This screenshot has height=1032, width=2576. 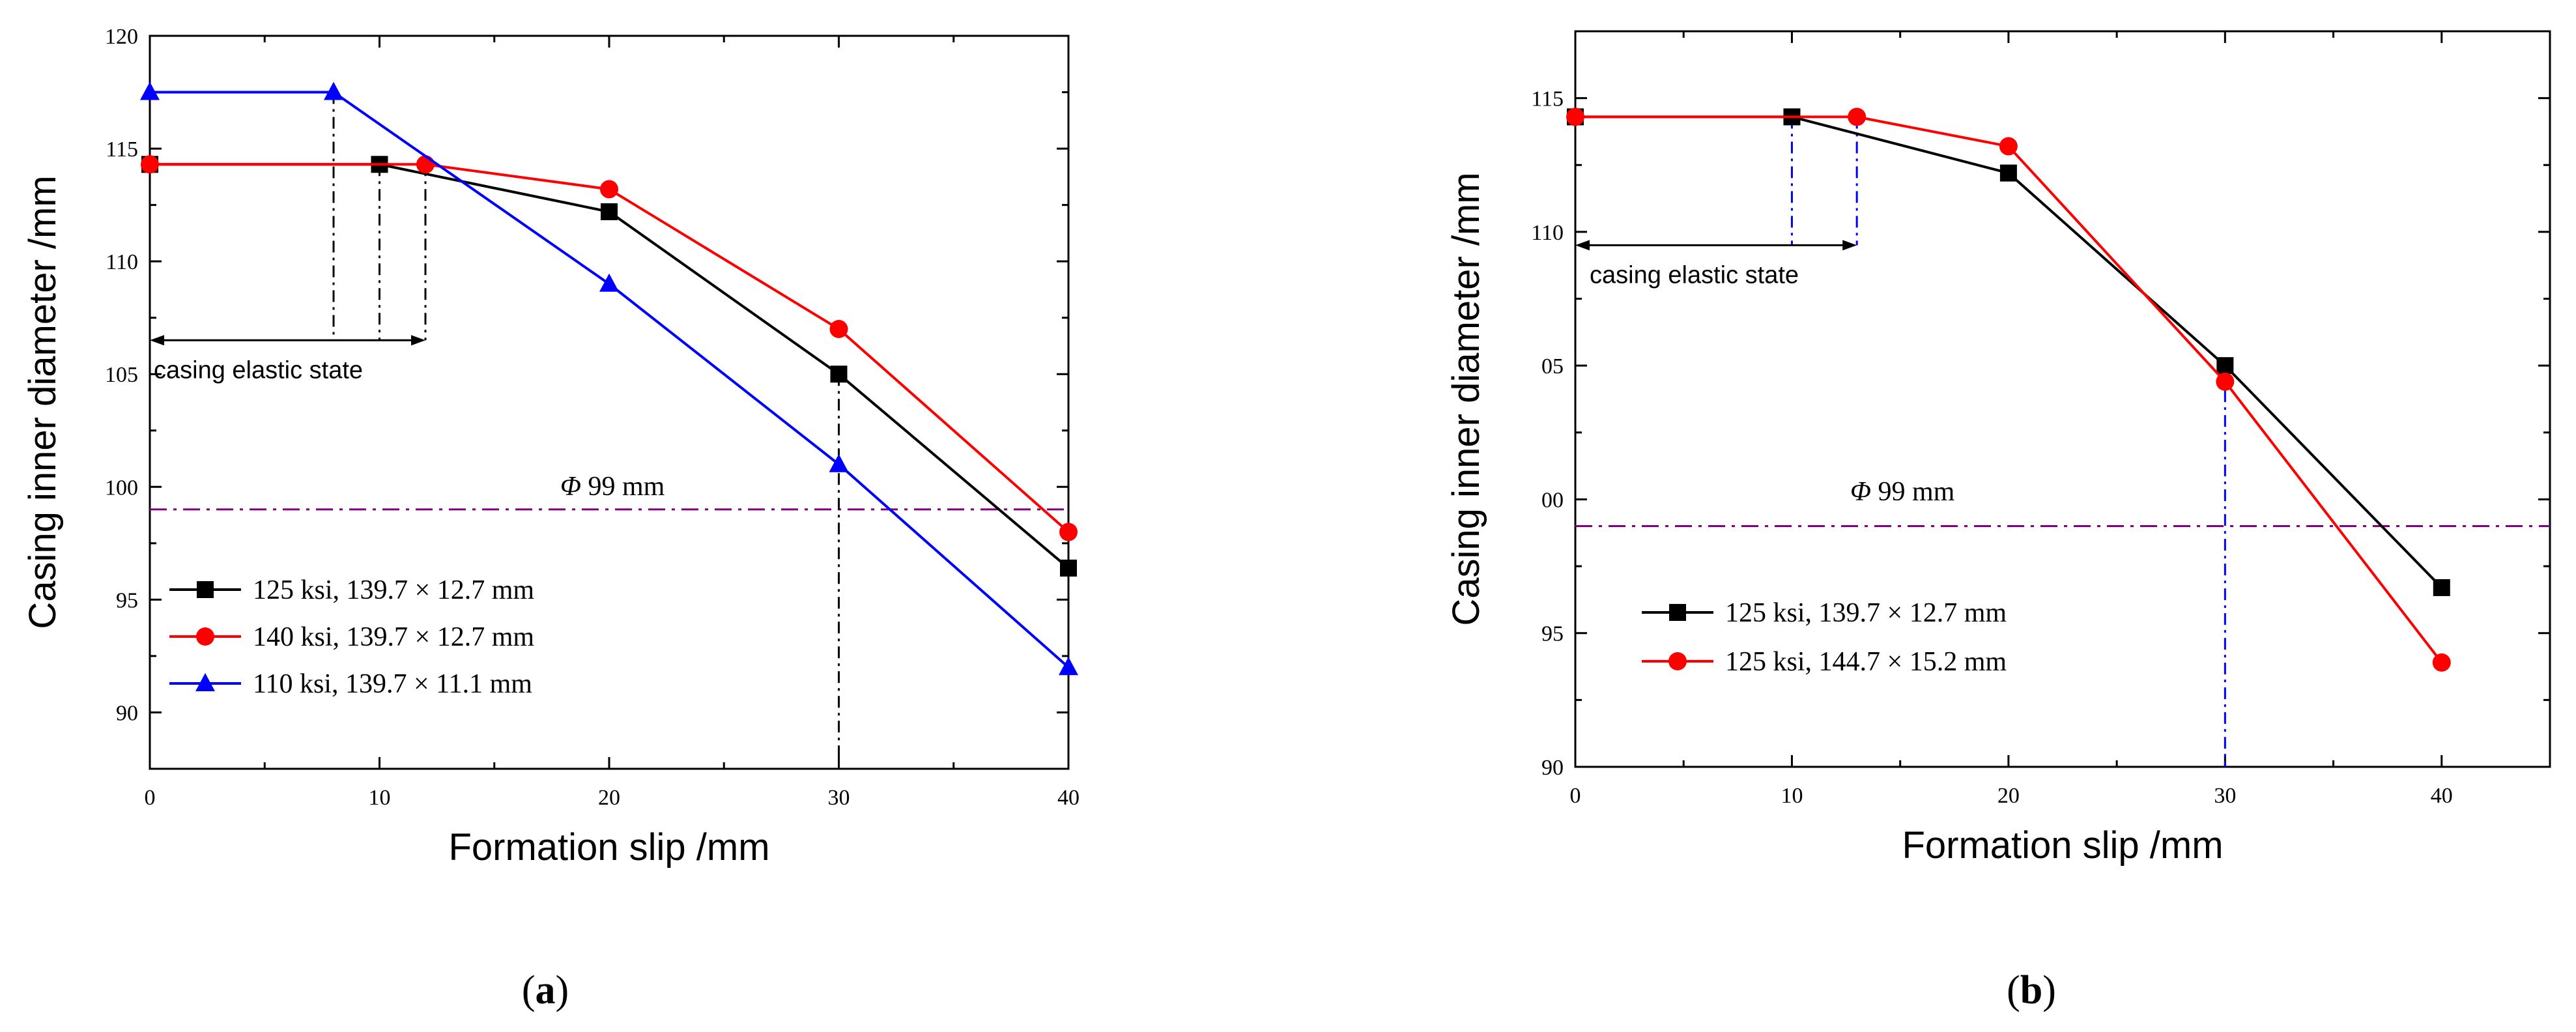 I want to click on y-tick-label: 120, so click(x=122, y=37).